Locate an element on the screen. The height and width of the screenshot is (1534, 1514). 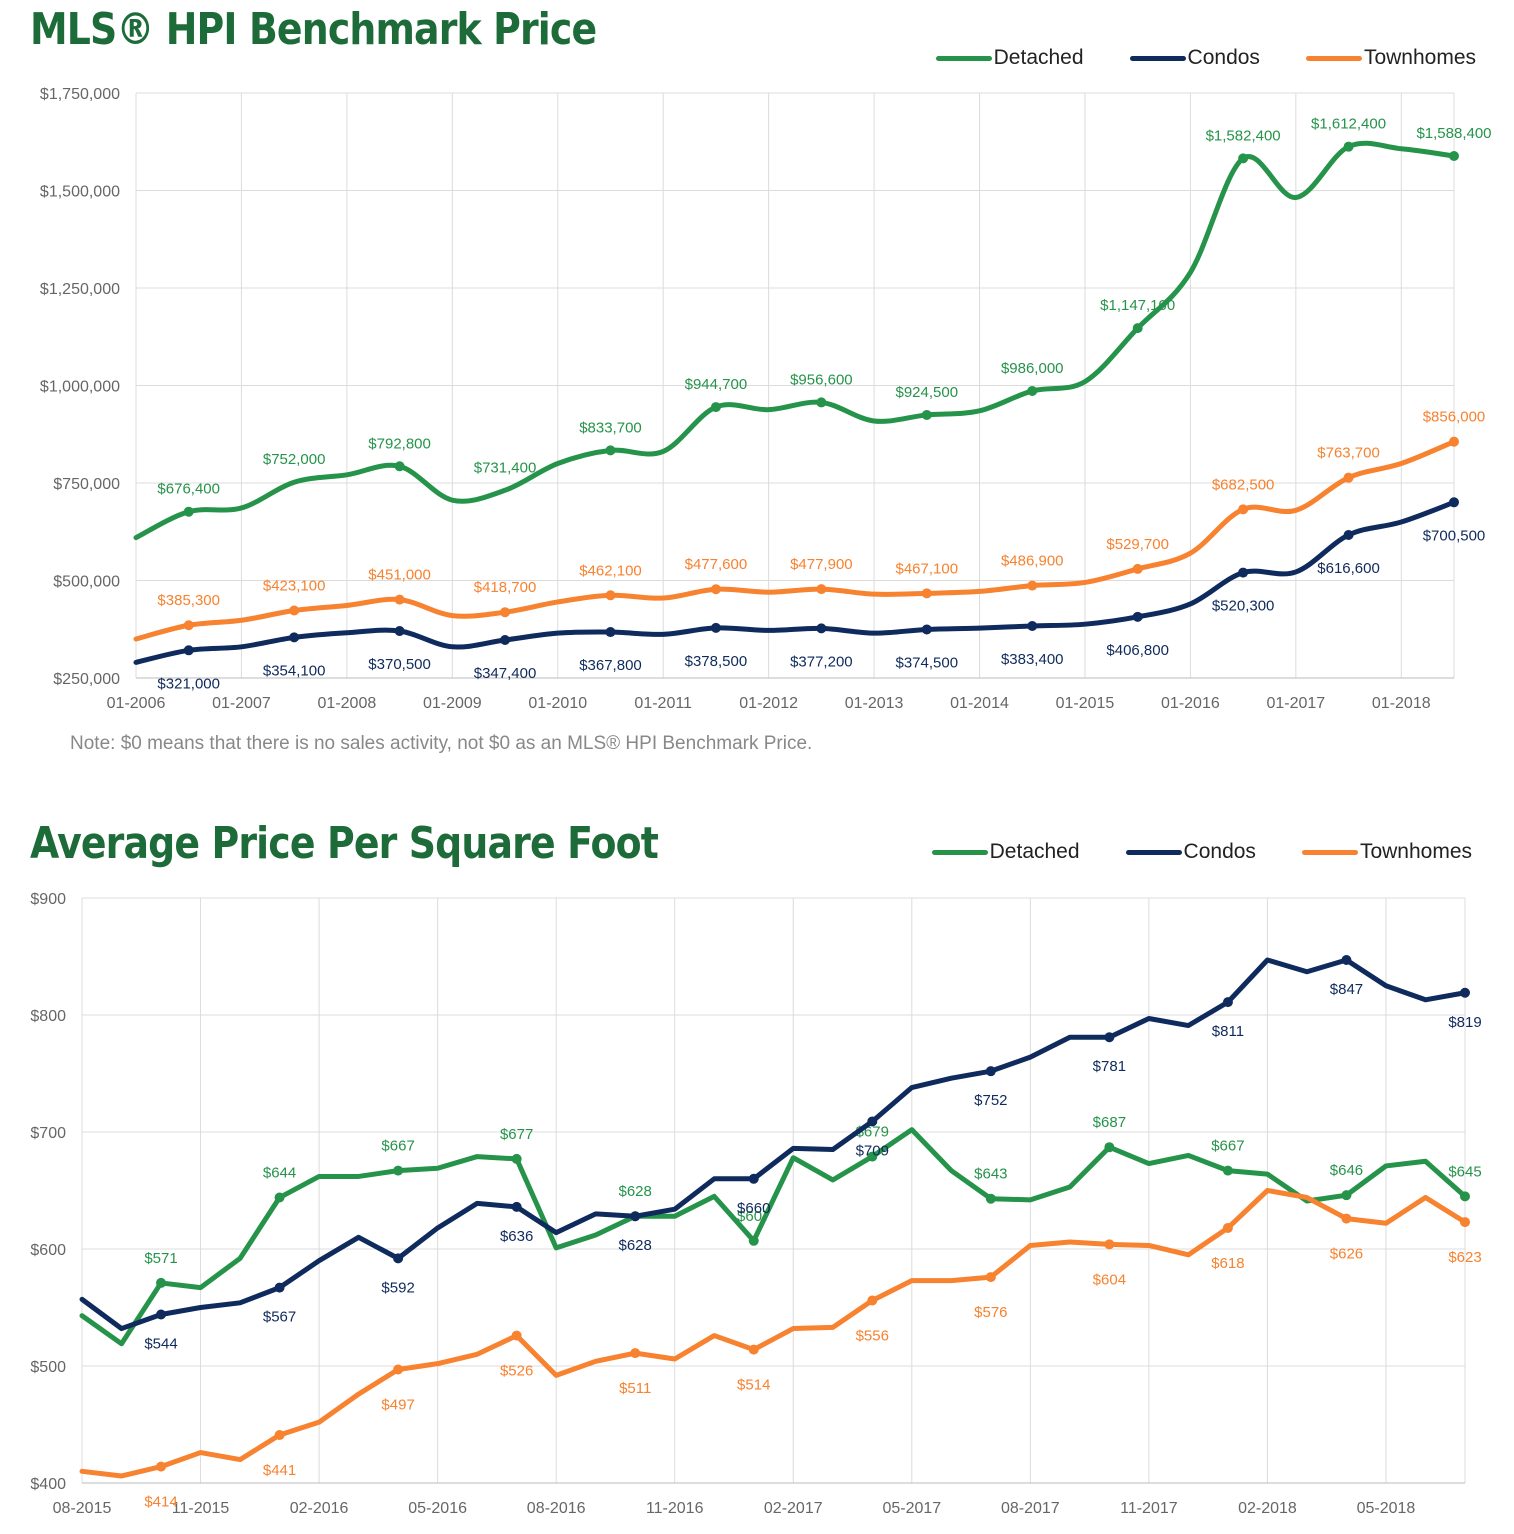
data-label-townhomes: $526 is located at coordinates (516, 1371).